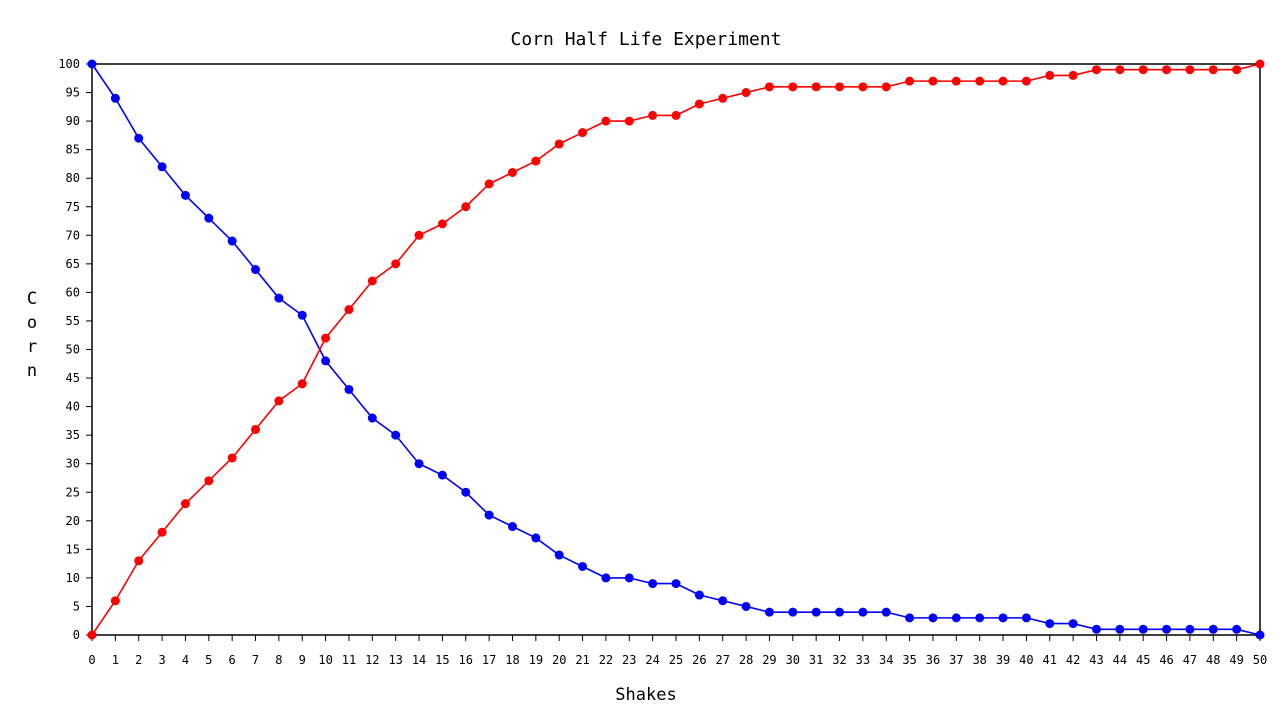  I want to click on x-tick-label: 2, so click(138, 660).